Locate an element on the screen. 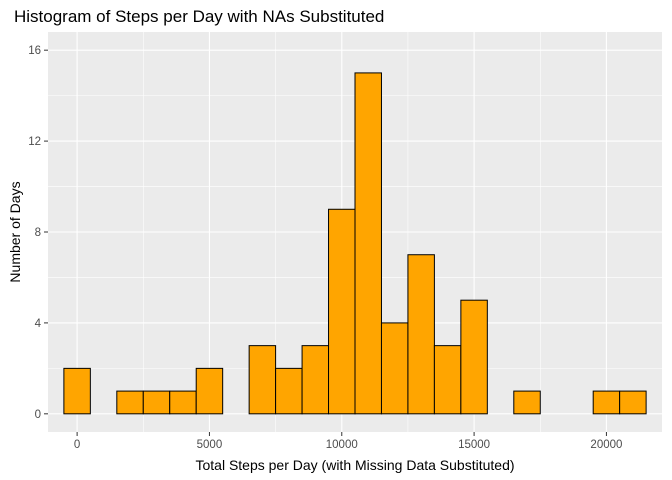  y-axis-title: Number of Days is located at coordinates (15, 231).